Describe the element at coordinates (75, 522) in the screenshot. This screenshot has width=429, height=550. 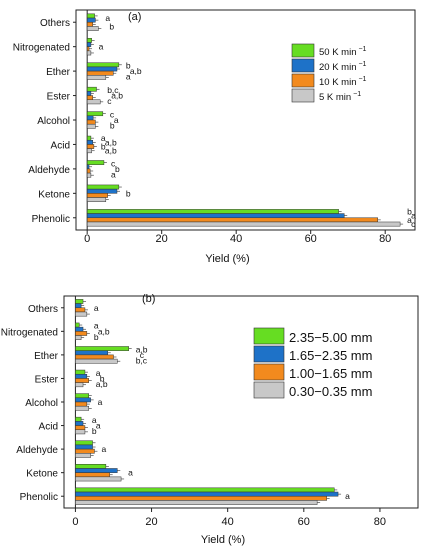
I see `x-tick-label: 0` at that location.